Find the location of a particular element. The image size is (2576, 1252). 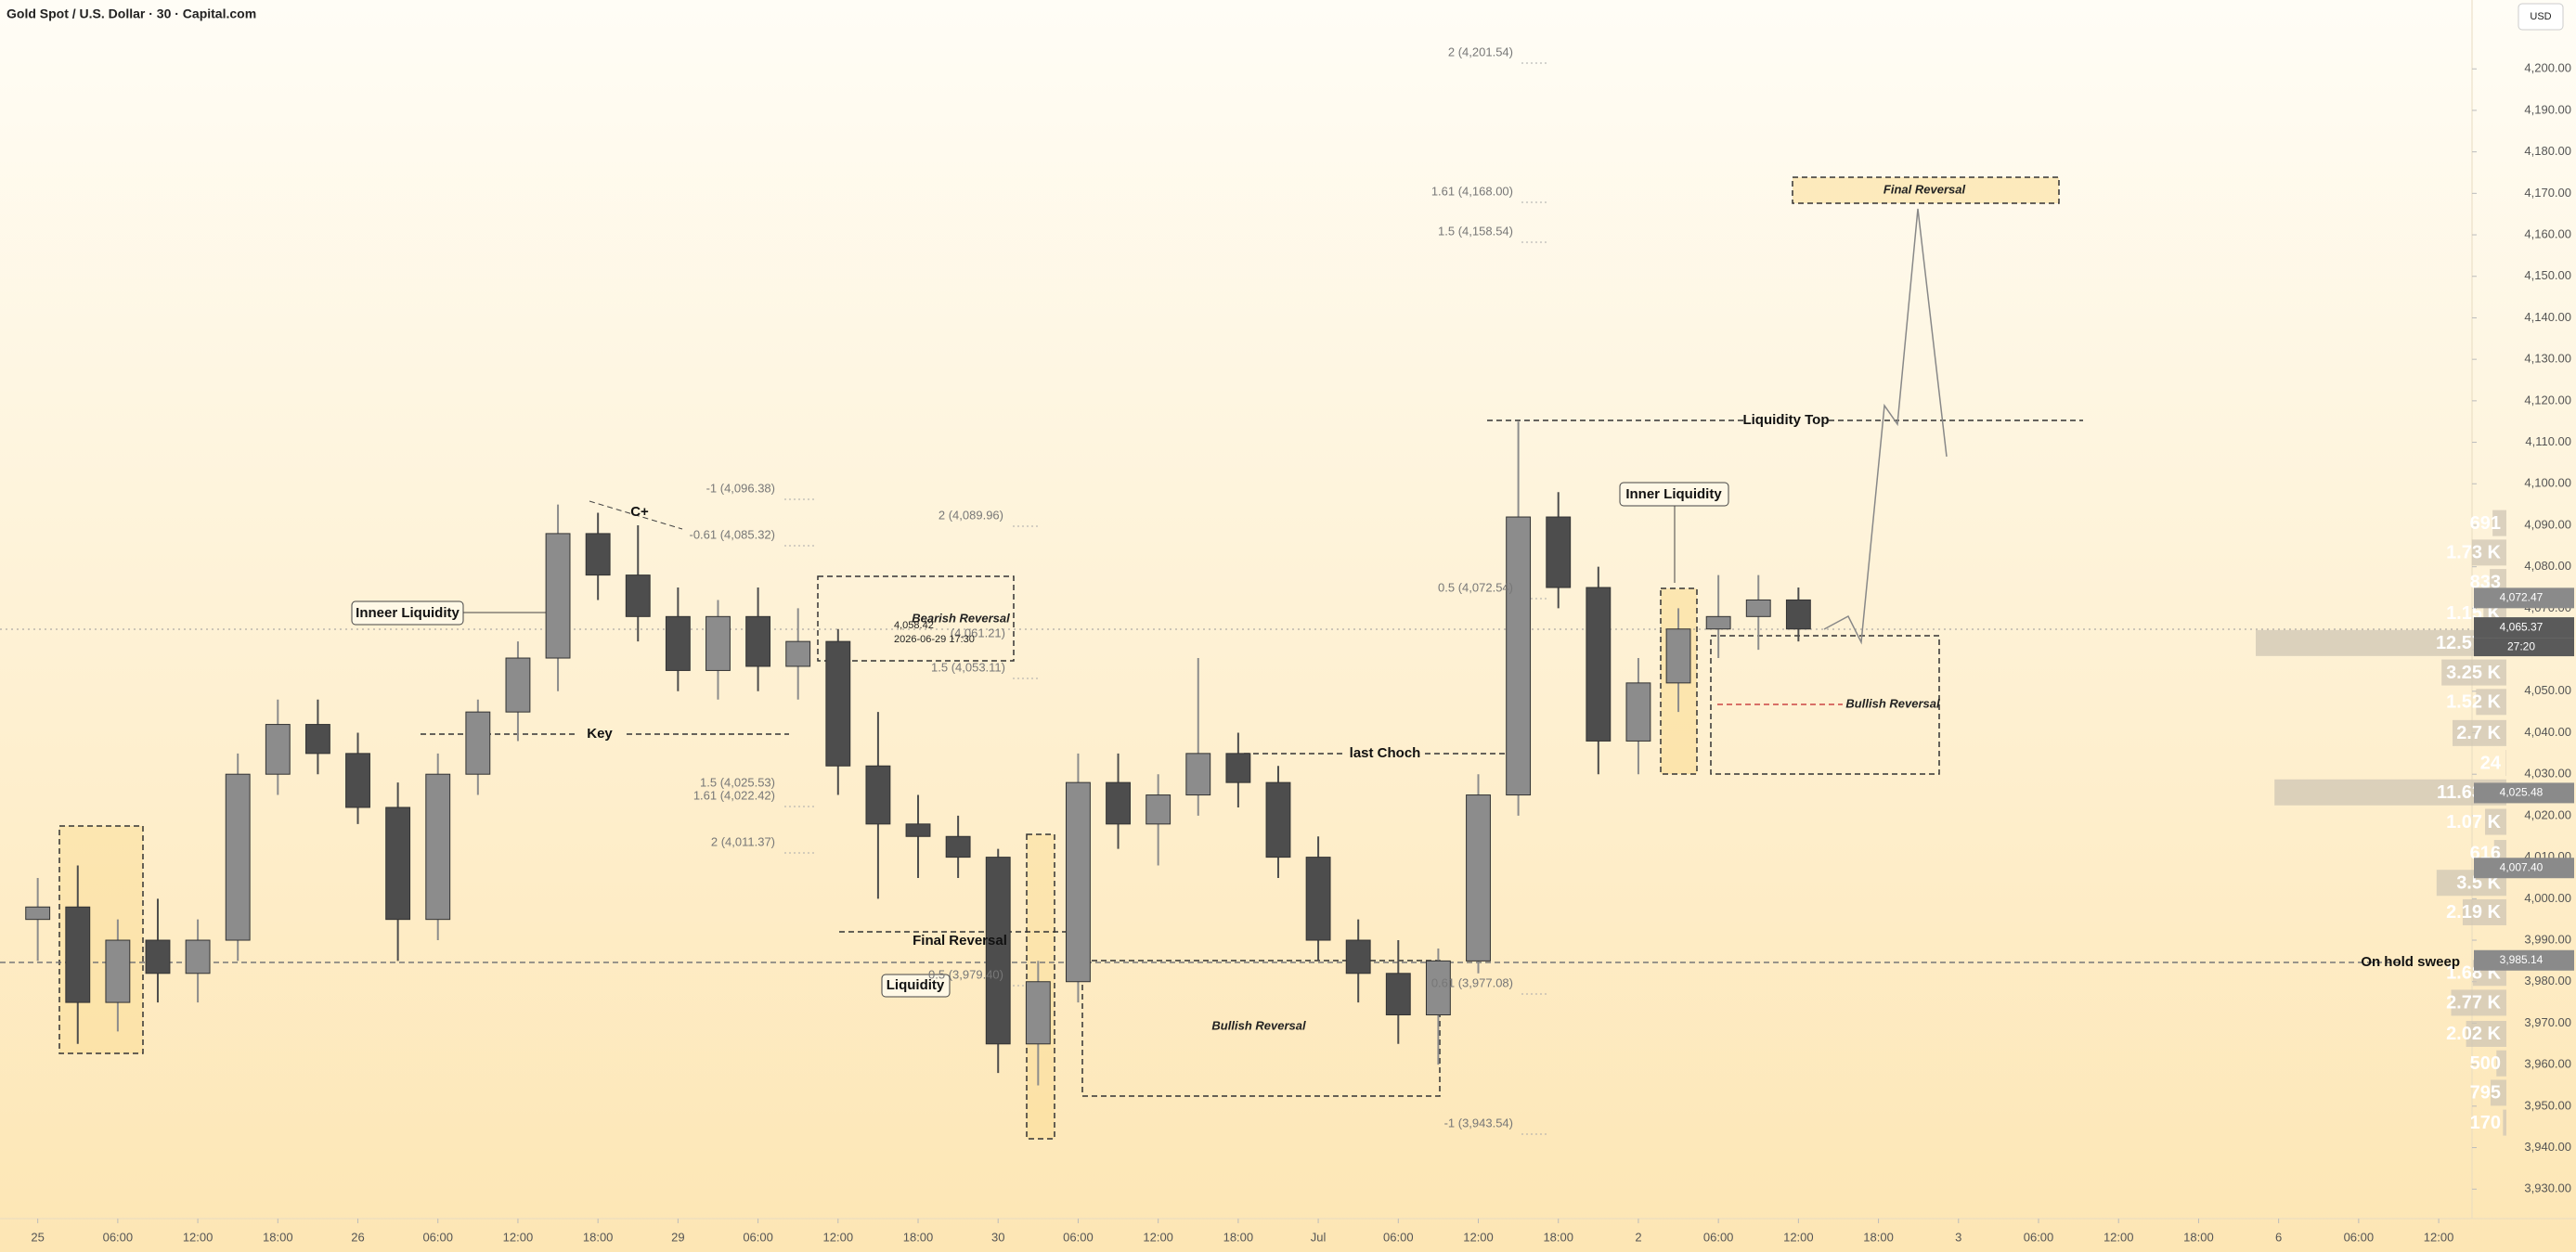

volume-label: 833 is located at coordinates (2485, 582).